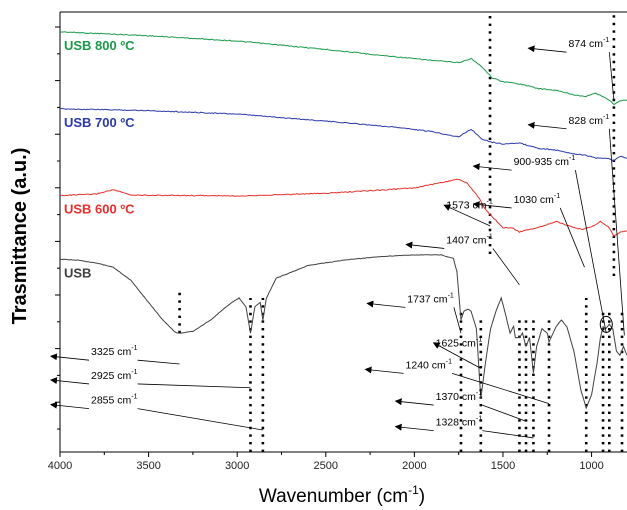  I want to click on peak-annotation: 2925 cm-1, so click(114, 375).